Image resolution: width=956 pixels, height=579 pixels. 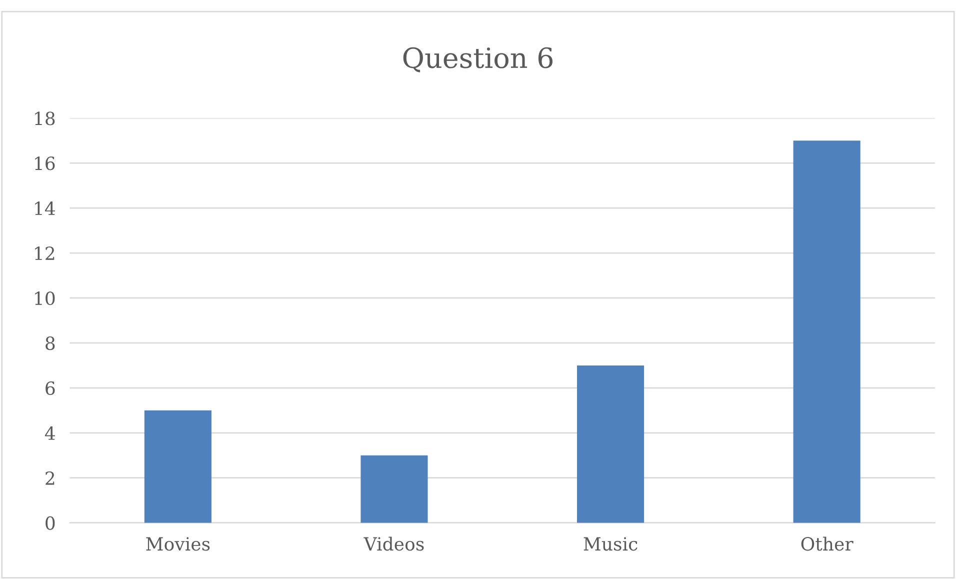 What do you see at coordinates (45, 298) in the screenshot?
I see `y-tick-label: 10` at bounding box center [45, 298].